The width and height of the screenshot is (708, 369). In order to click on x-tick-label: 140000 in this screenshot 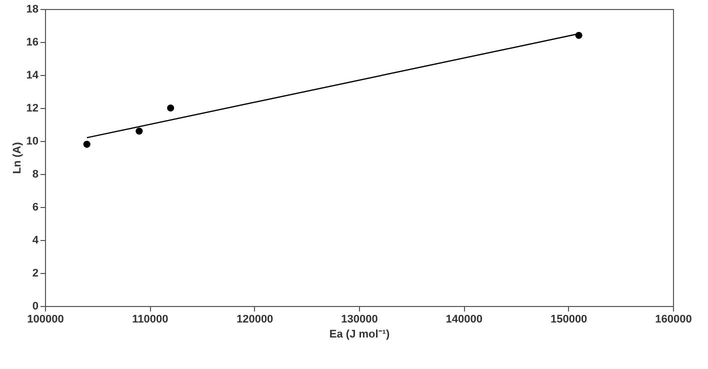, I will do `click(464, 320)`.